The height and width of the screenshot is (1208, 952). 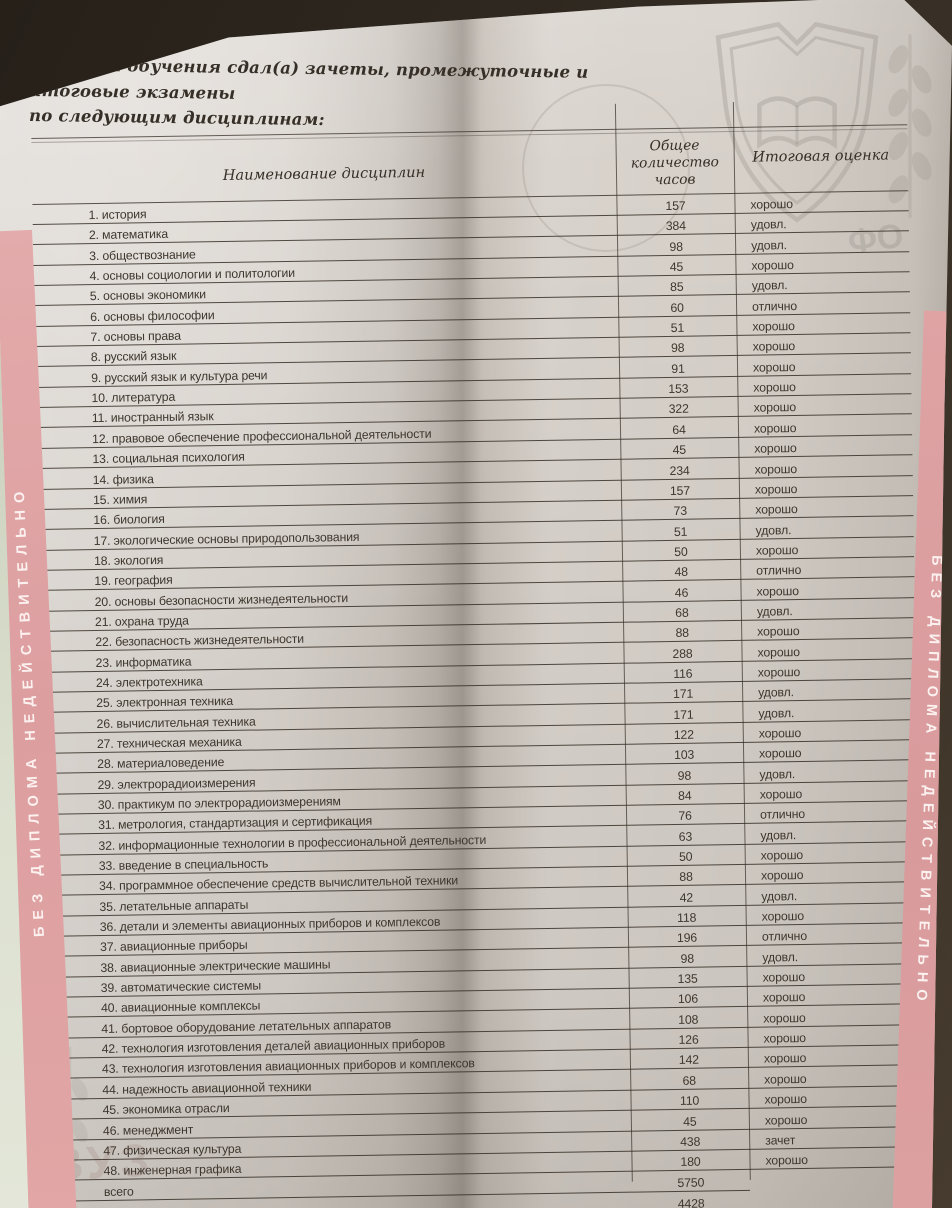 I want to click on discipline-hours: 63, so click(x=685, y=836).